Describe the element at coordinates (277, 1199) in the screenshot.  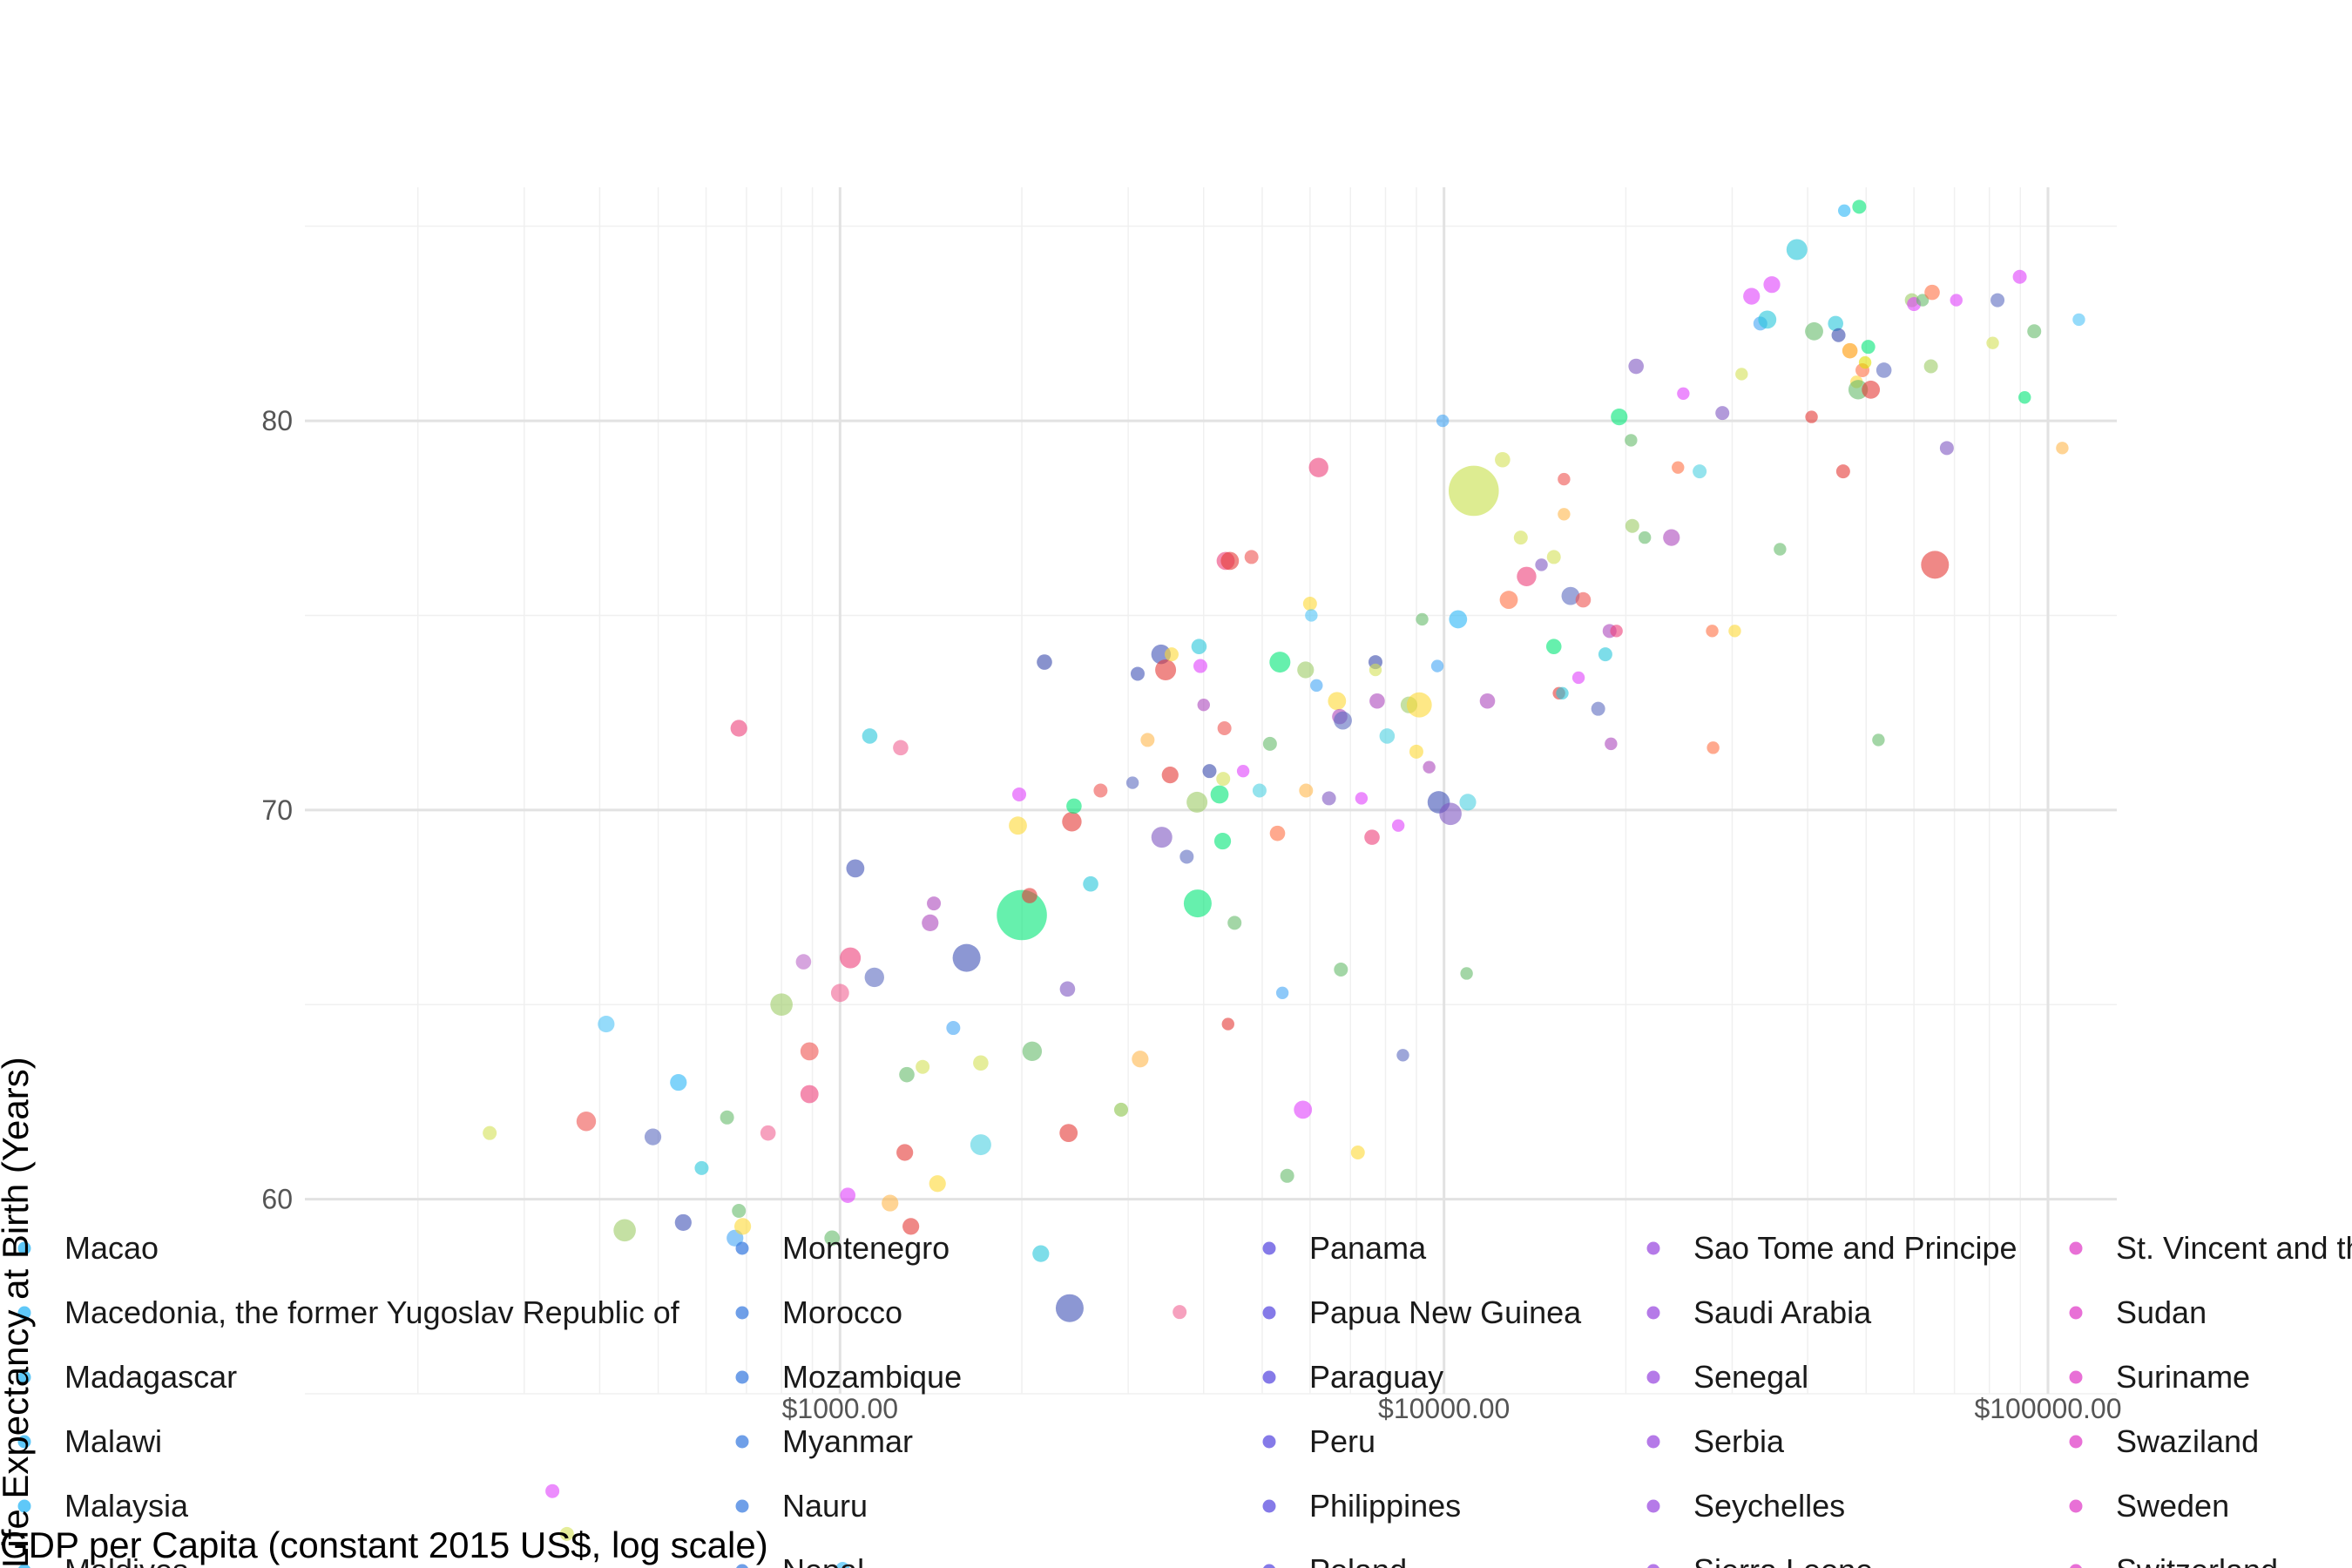
I see `y-tick-label: 60` at that location.